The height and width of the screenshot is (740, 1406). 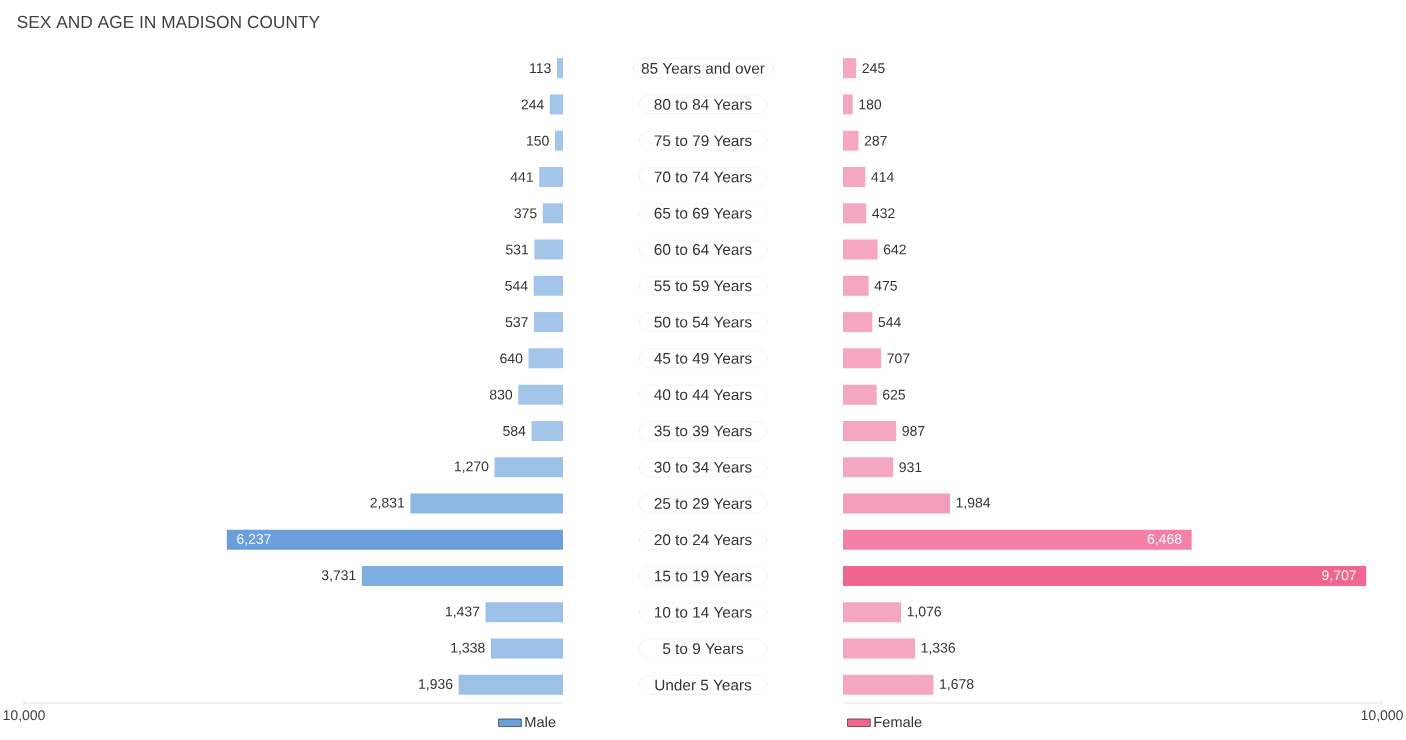 I want to click on data-label: 1,437, so click(x=462, y=612).